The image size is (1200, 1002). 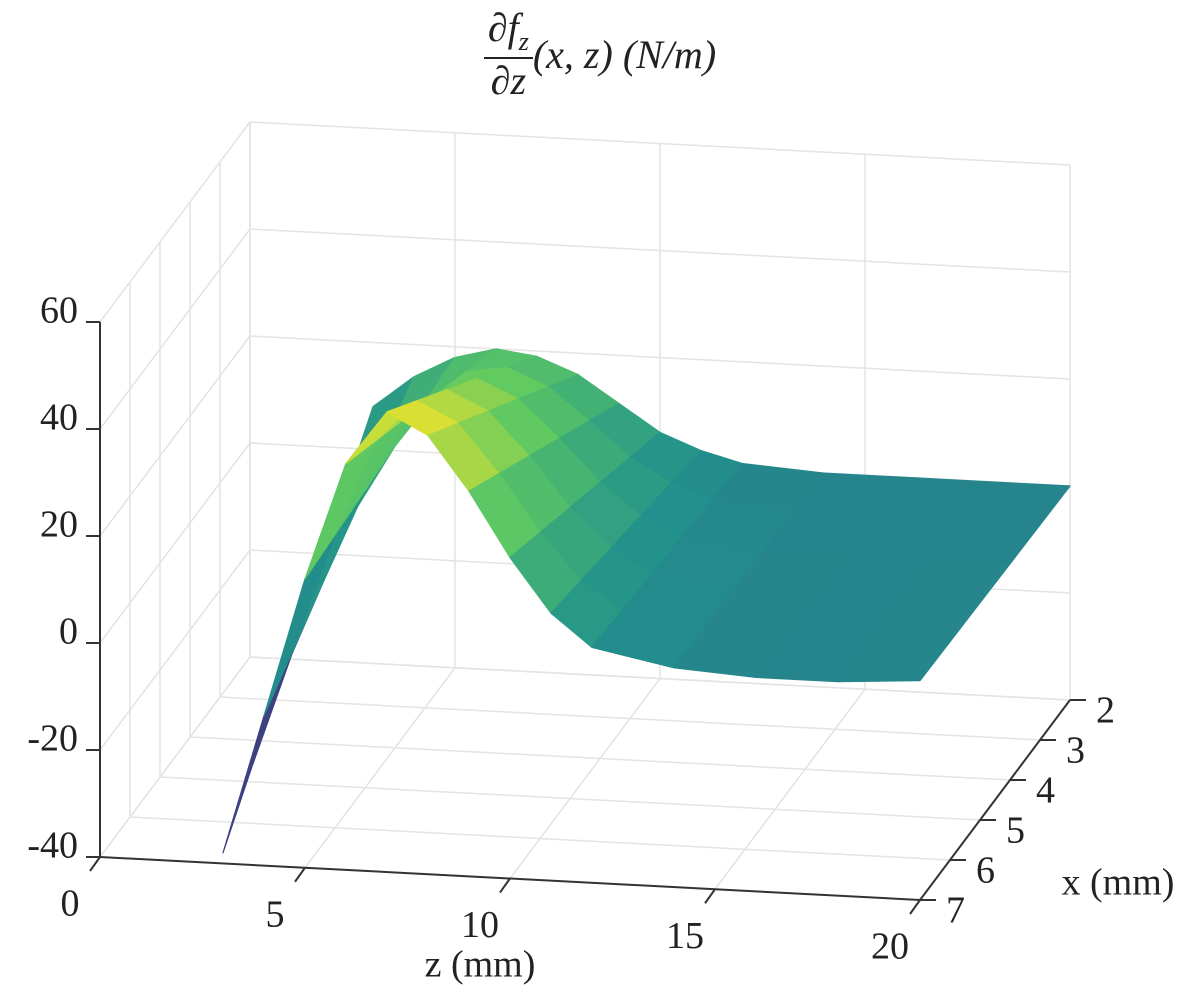 I want to click on x-tick-label: 5, so click(x=1015, y=831).